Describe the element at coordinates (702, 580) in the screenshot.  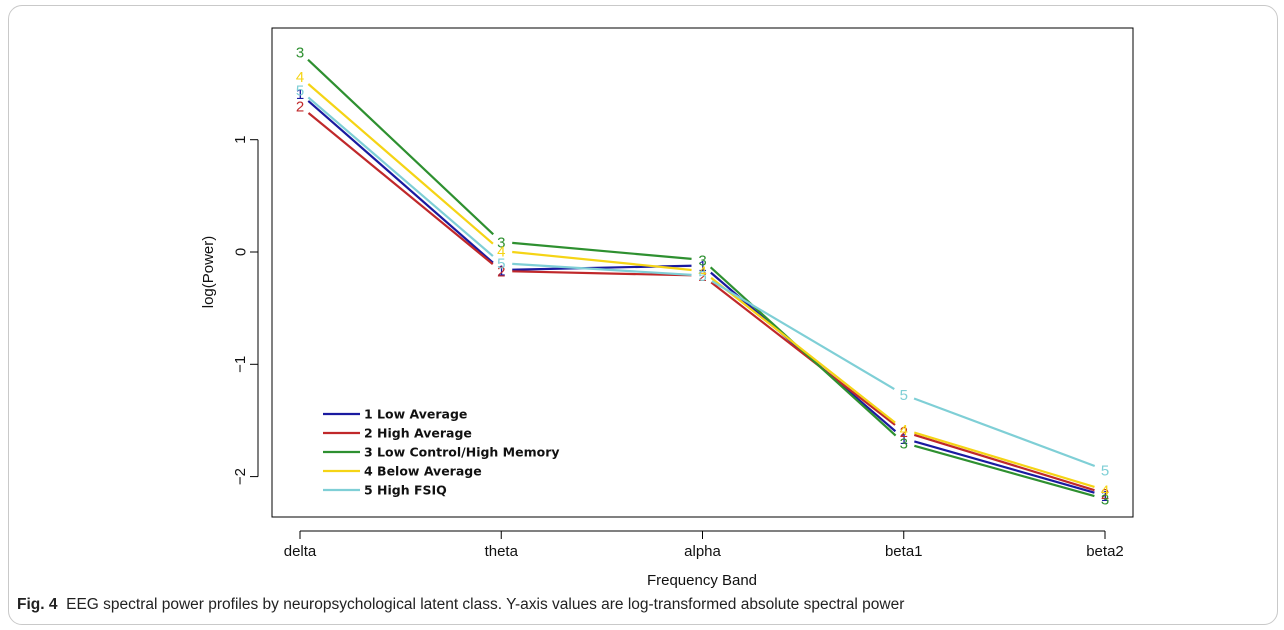
I see `x-axis-title: Frequency Band` at that location.